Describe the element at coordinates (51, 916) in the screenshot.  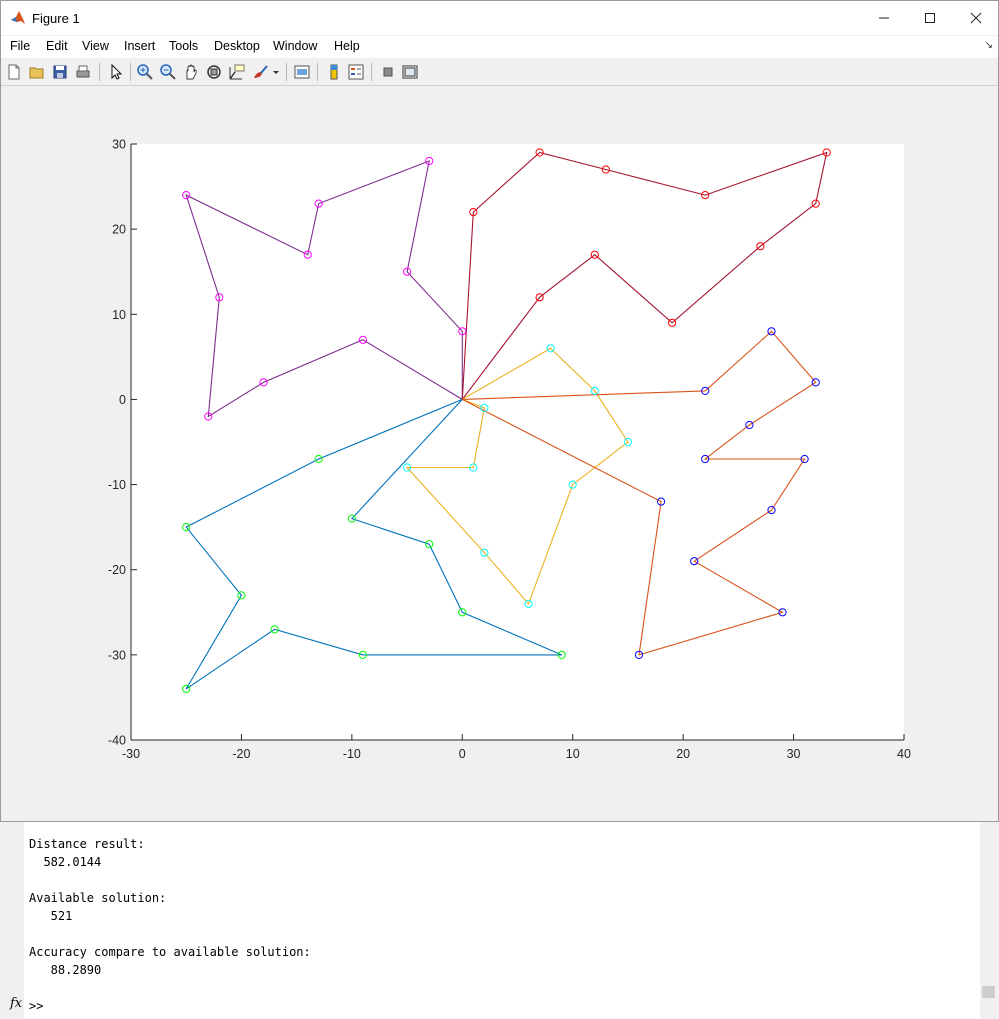
I see `output-available-value: 521` at that location.